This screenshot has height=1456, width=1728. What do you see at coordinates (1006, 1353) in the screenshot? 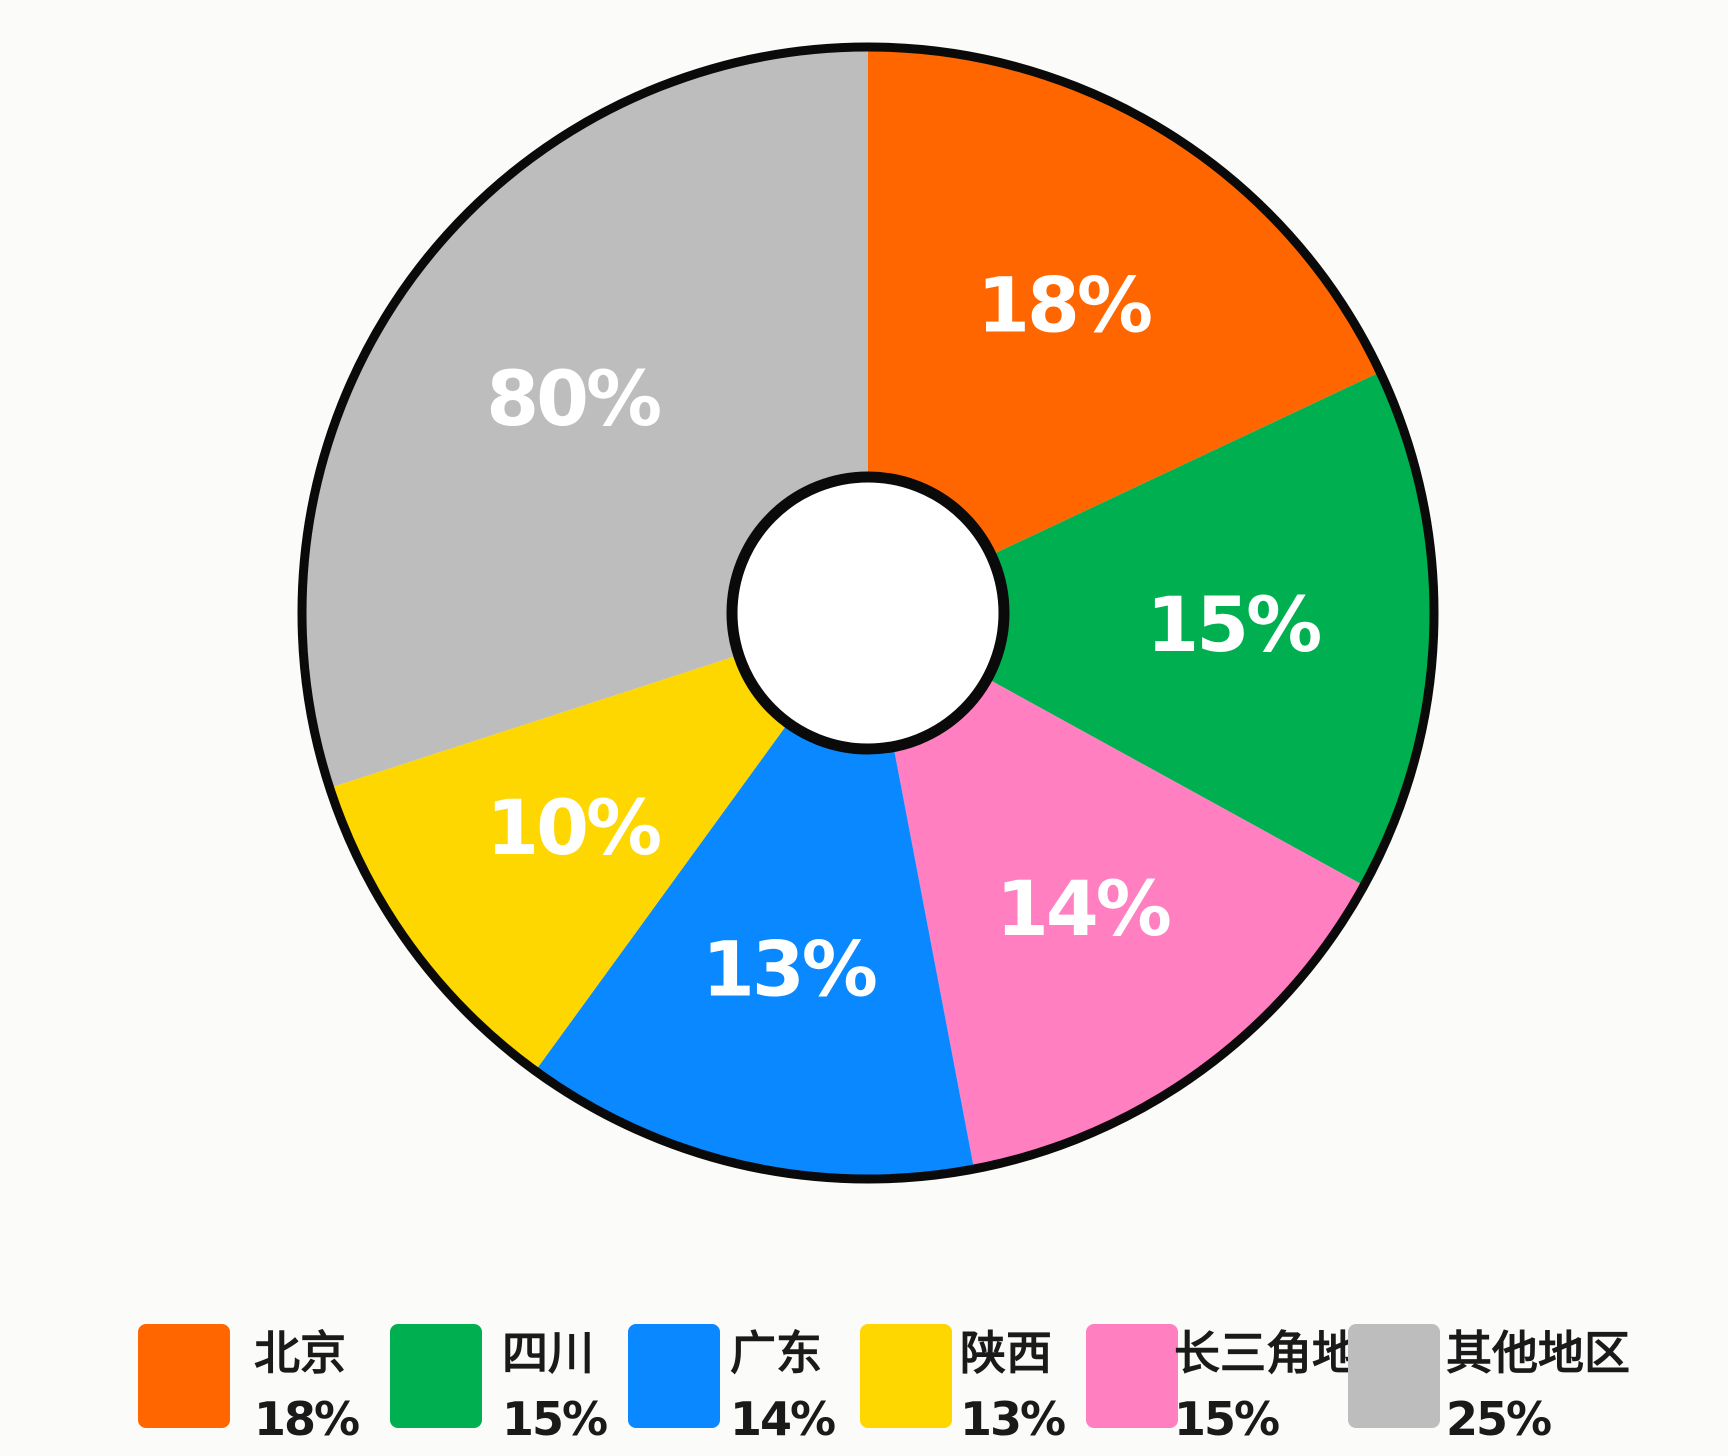
I see `legend-name-3: 陕西` at bounding box center [1006, 1353].